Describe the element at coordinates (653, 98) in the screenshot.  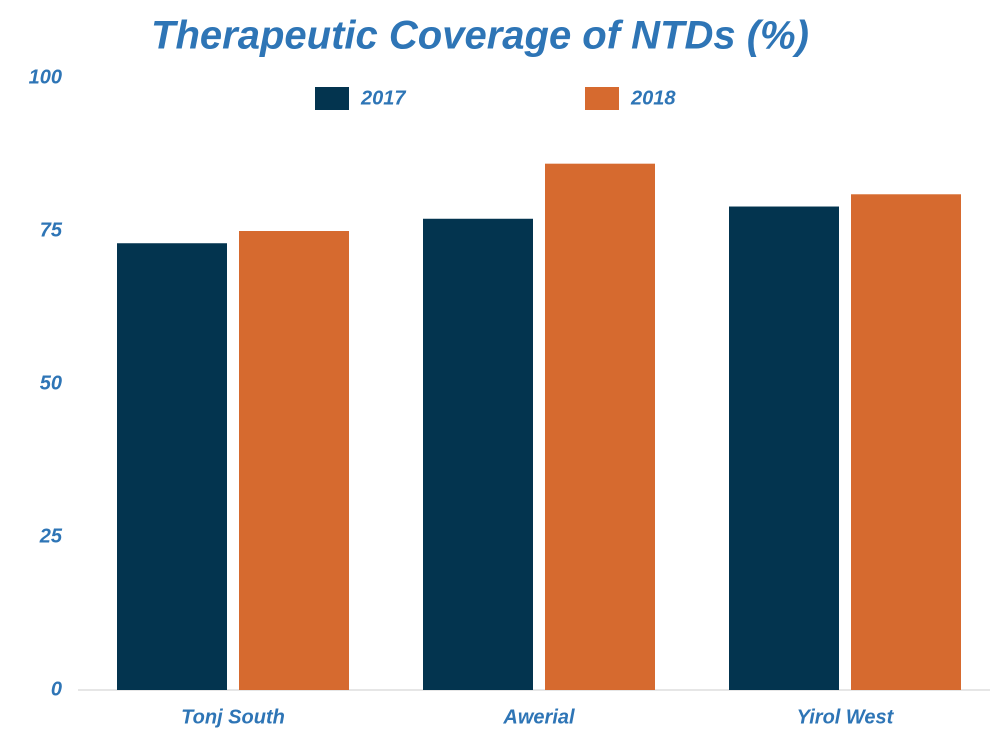
I see `legend-label: 2018` at that location.